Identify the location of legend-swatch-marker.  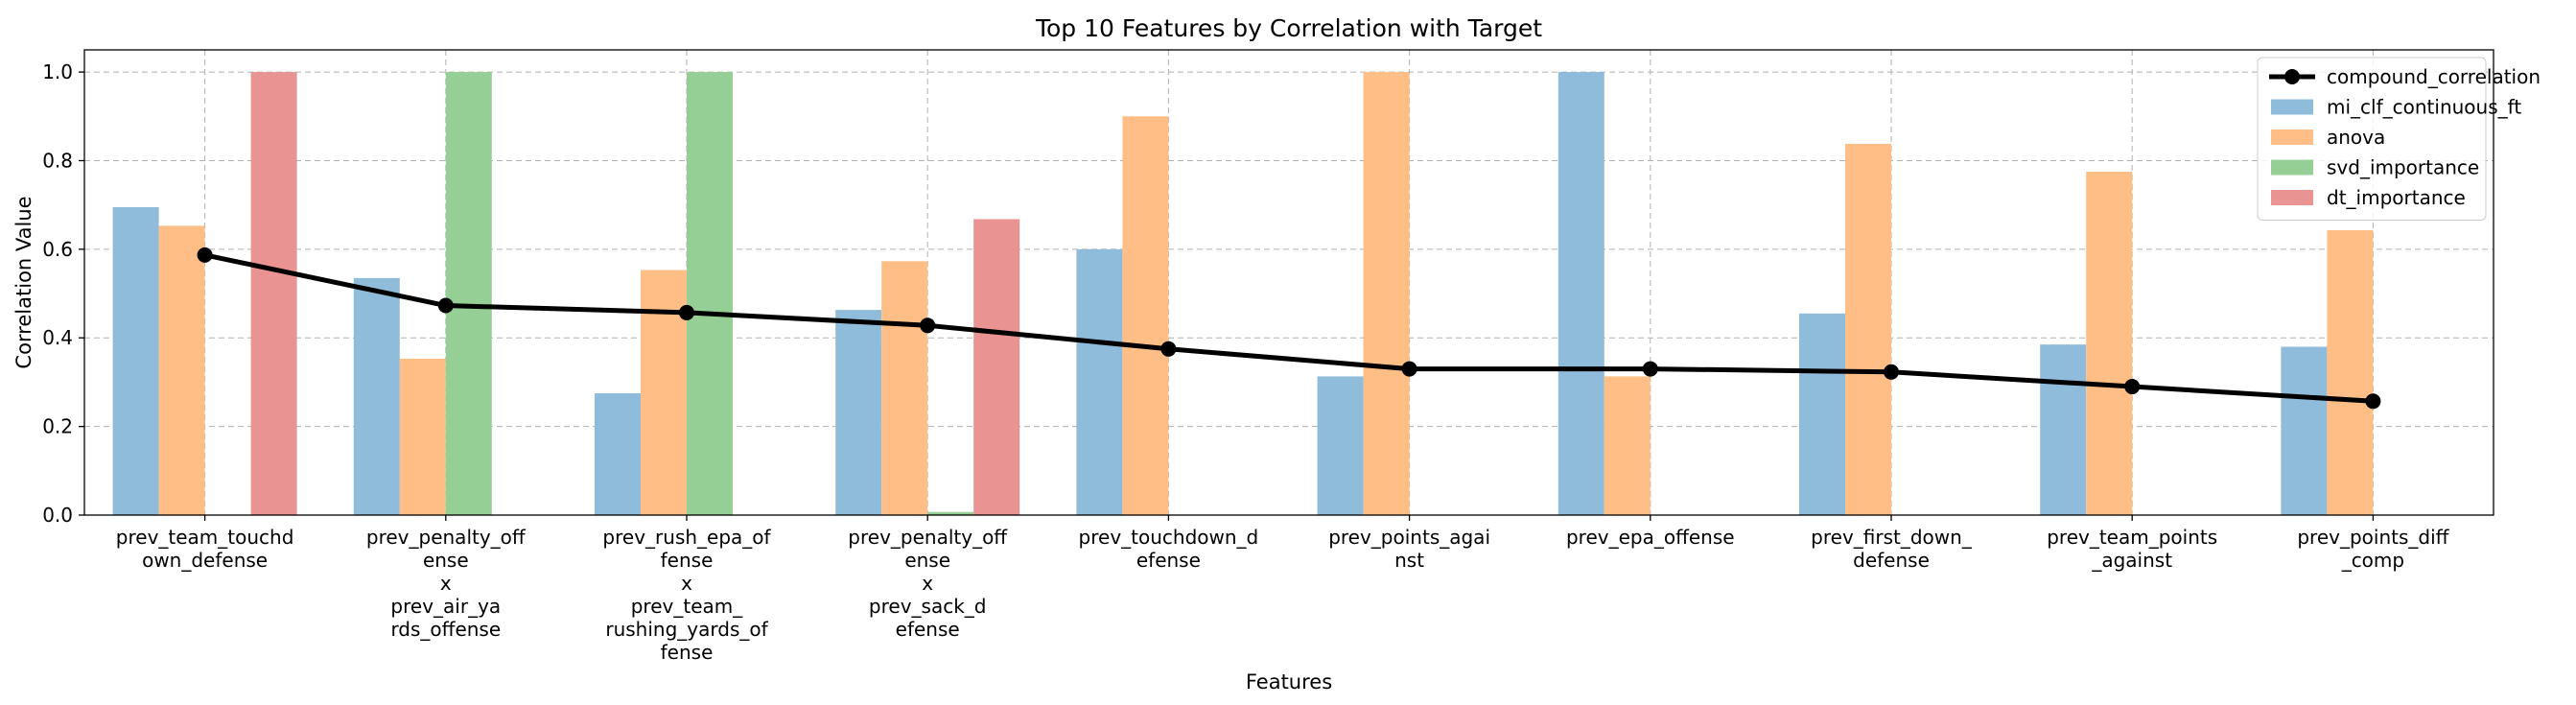
(2292, 76).